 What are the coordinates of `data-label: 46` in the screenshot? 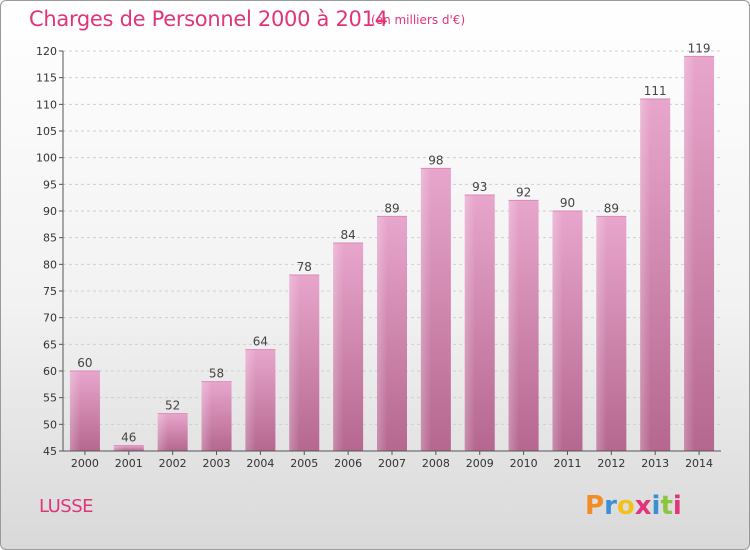 It's located at (128, 438).